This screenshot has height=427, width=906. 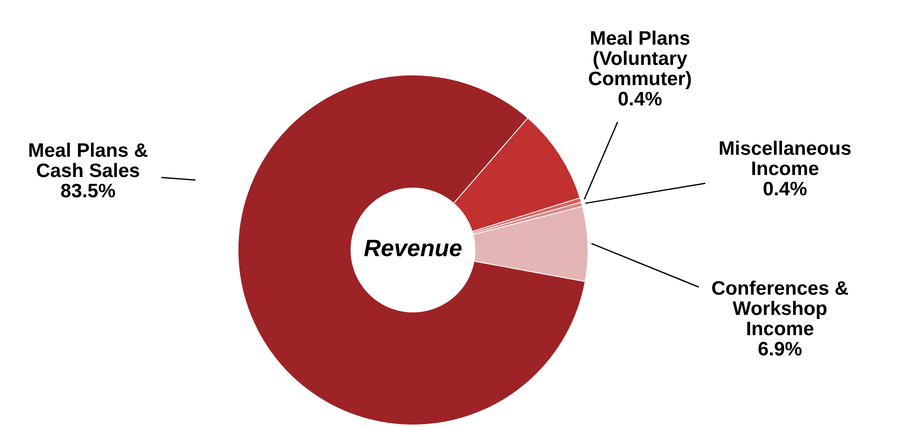 What do you see at coordinates (88, 191) in the screenshot?
I see `data-label: 83.5%` at bounding box center [88, 191].